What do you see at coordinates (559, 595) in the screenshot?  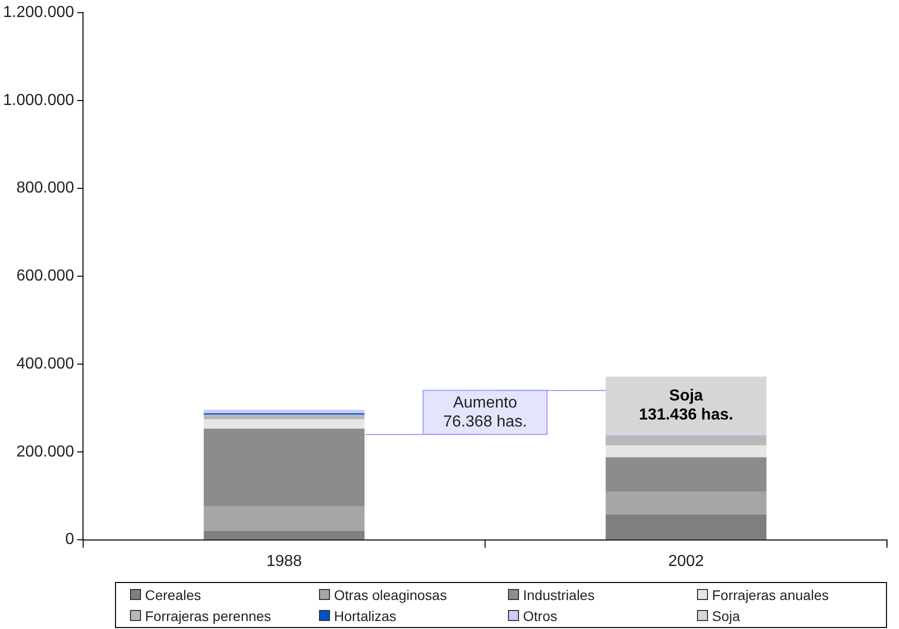 I see `legend-label: Industriales` at bounding box center [559, 595].